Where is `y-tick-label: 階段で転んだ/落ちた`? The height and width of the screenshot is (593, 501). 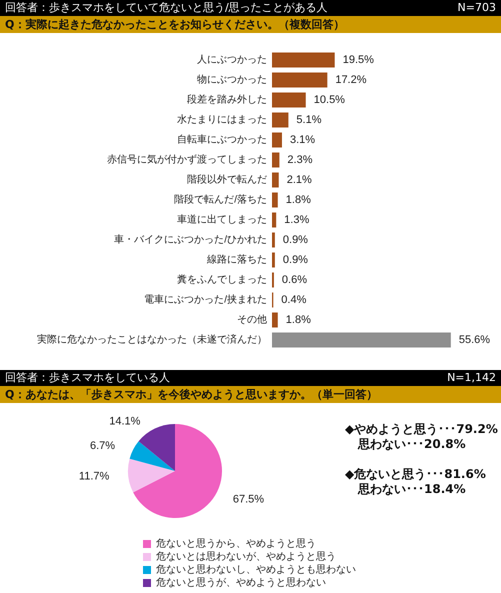
y-tick-label: 階段で転んだ/落ちた is located at coordinates (220, 200).